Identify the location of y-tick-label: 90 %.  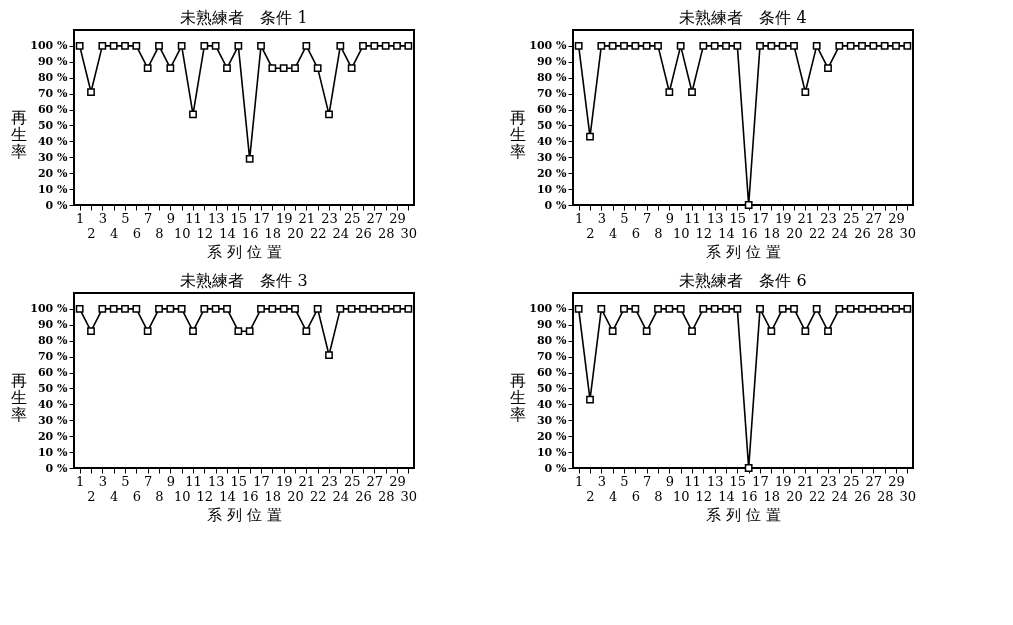
(552, 325).